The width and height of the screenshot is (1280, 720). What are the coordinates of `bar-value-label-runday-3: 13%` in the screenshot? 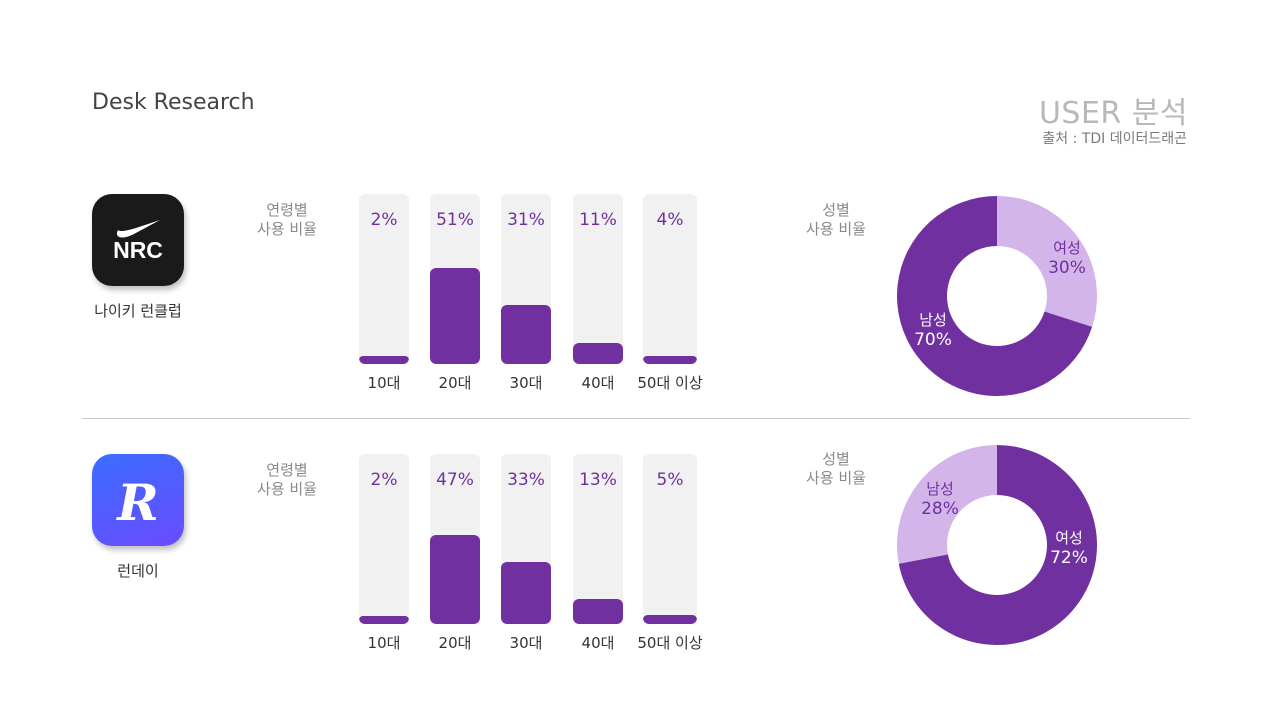 It's located at (598, 480).